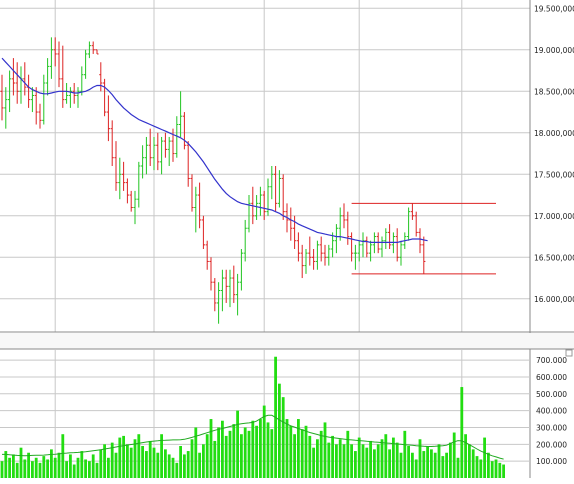 The image size is (574, 484). What do you see at coordinates (551, 394) in the screenshot?
I see `volume-y-tick-label: 500.000` at bounding box center [551, 394].